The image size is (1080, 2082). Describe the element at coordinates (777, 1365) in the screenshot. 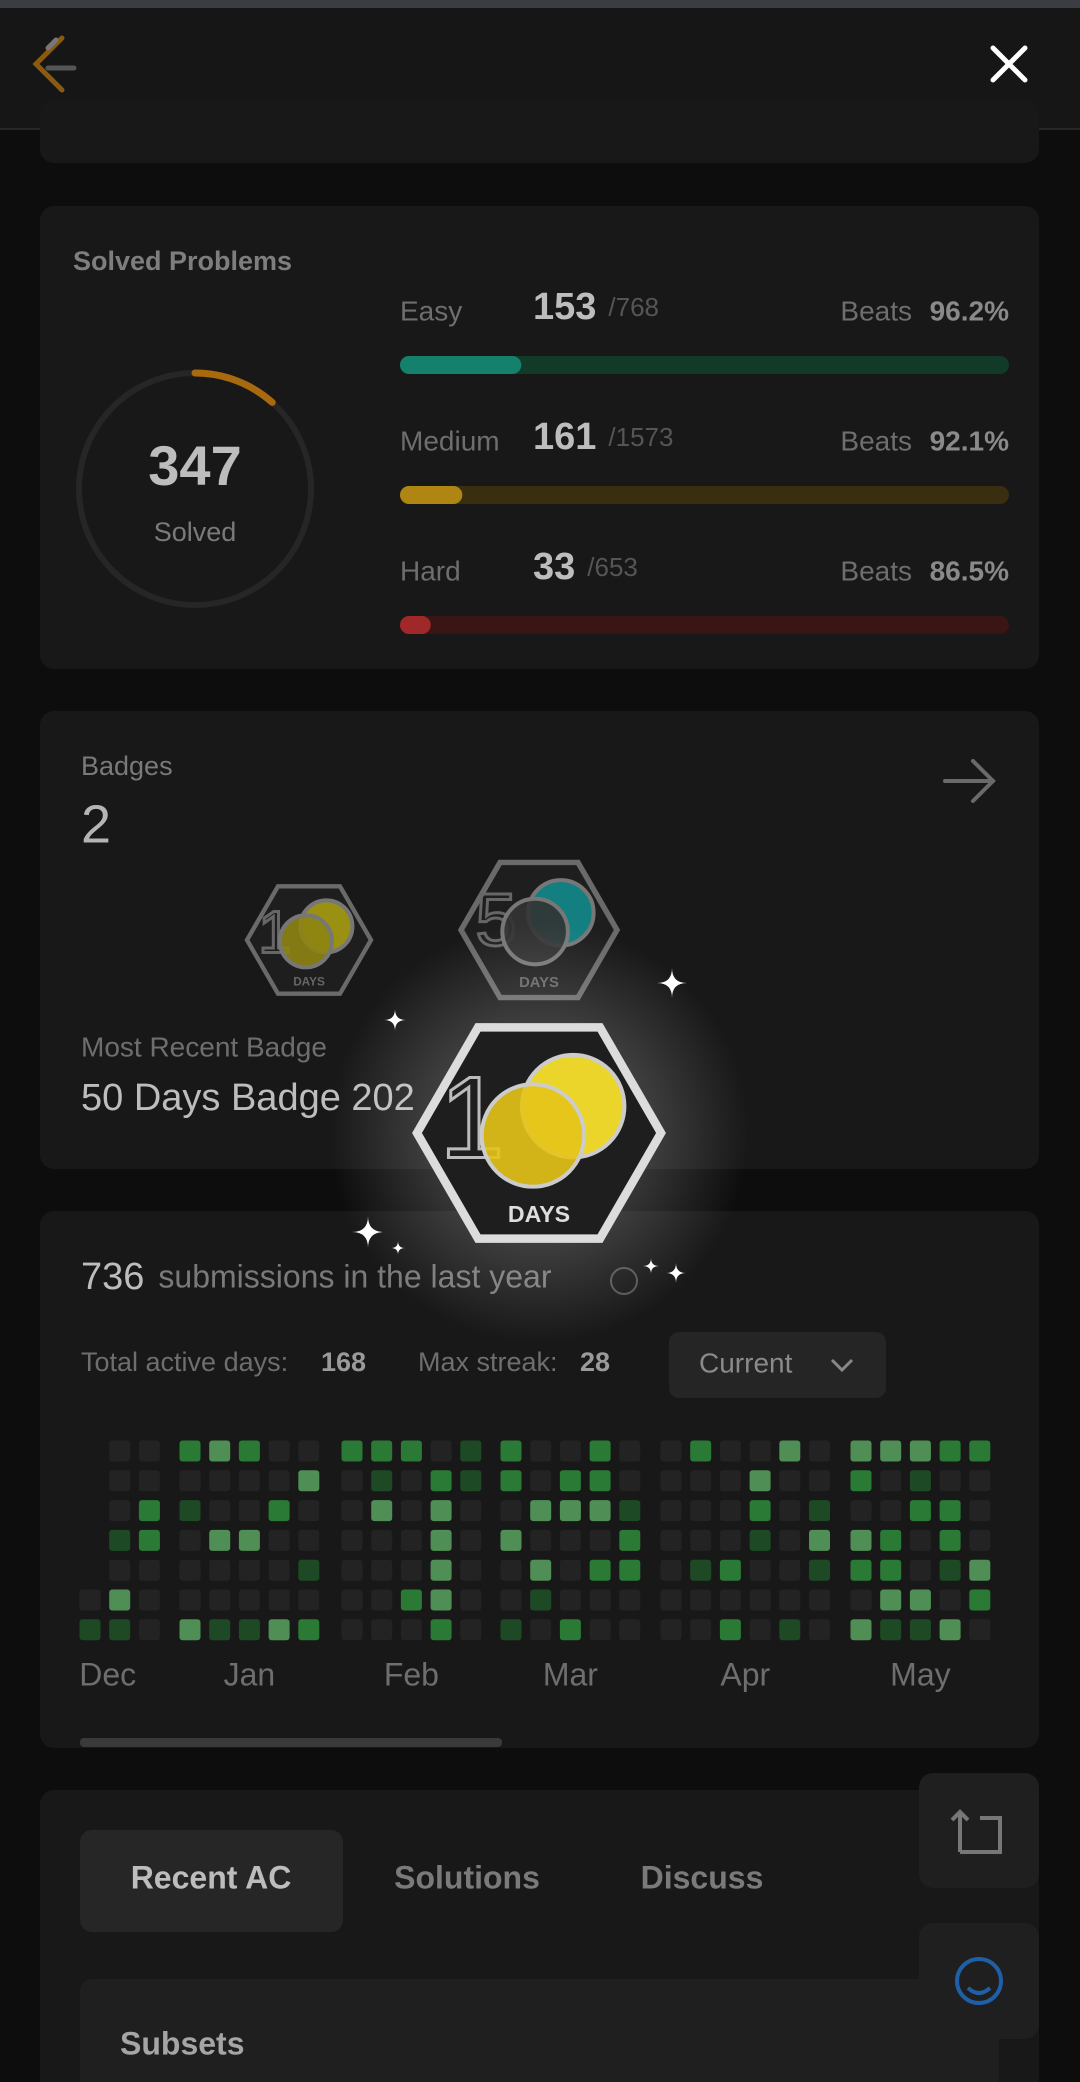

I see `dropdown` at that location.